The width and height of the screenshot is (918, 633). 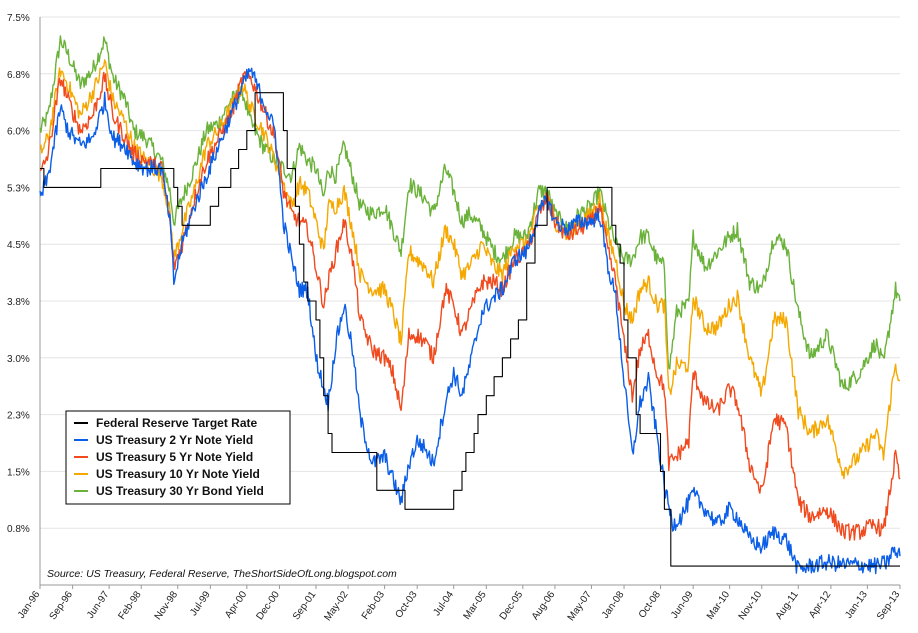 What do you see at coordinates (178, 474) in the screenshot?
I see `legend-label: US Treasury 10 Yr Note Yield` at bounding box center [178, 474].